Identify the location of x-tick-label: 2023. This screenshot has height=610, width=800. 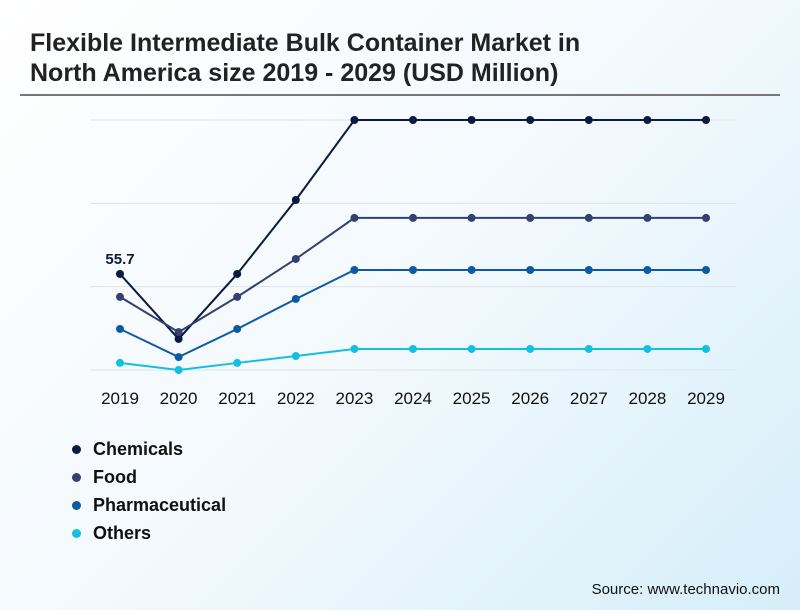
(354, 398).